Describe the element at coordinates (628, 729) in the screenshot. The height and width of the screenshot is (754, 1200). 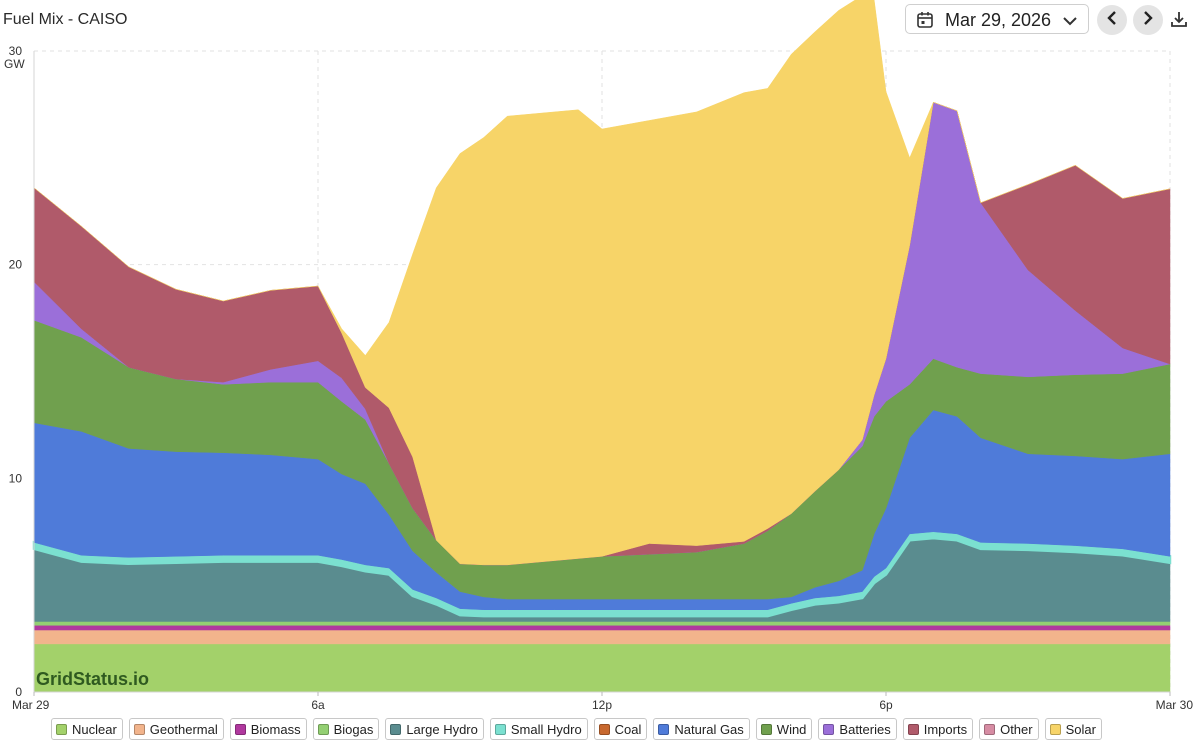
I see `legend-label: Coal` at that location.